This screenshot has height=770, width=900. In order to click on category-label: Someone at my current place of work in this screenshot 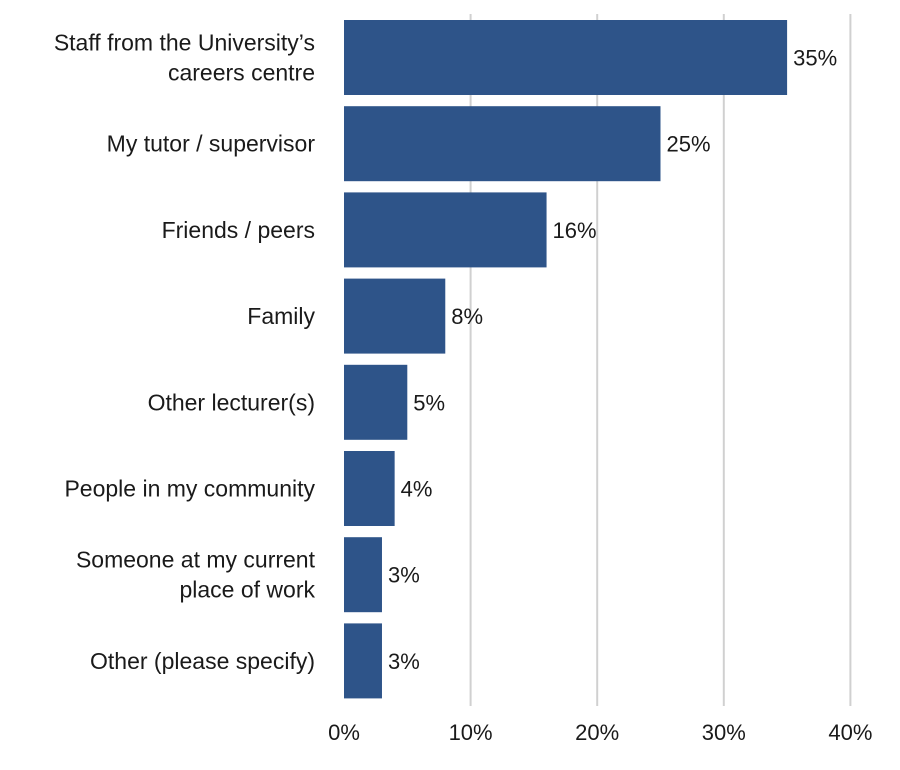, I will do `click(196, 575)`.